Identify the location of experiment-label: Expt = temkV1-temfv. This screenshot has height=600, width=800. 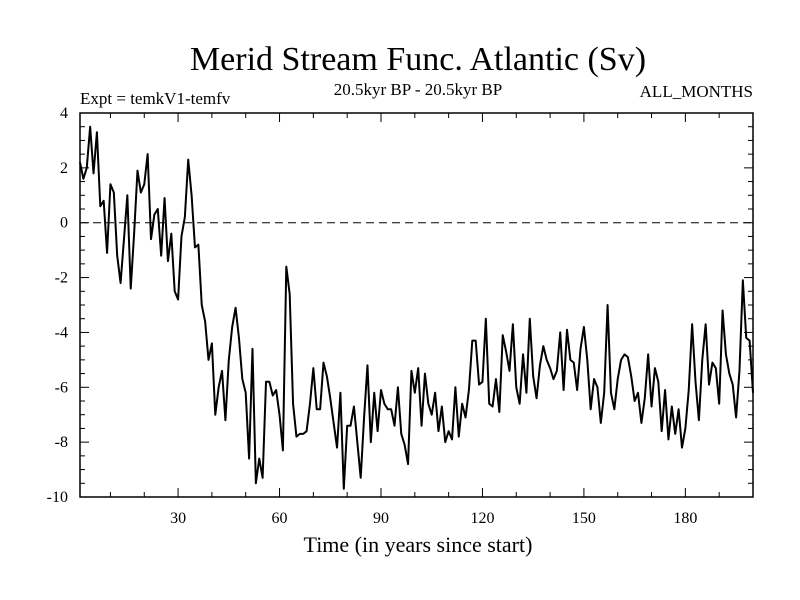
(155, 98).